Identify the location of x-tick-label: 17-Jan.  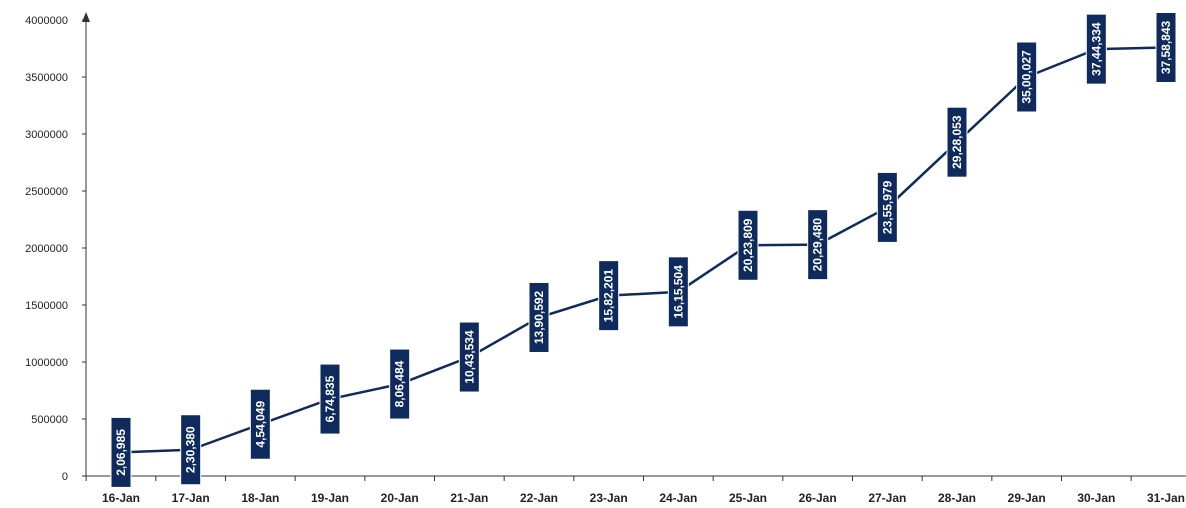
(191, 498).